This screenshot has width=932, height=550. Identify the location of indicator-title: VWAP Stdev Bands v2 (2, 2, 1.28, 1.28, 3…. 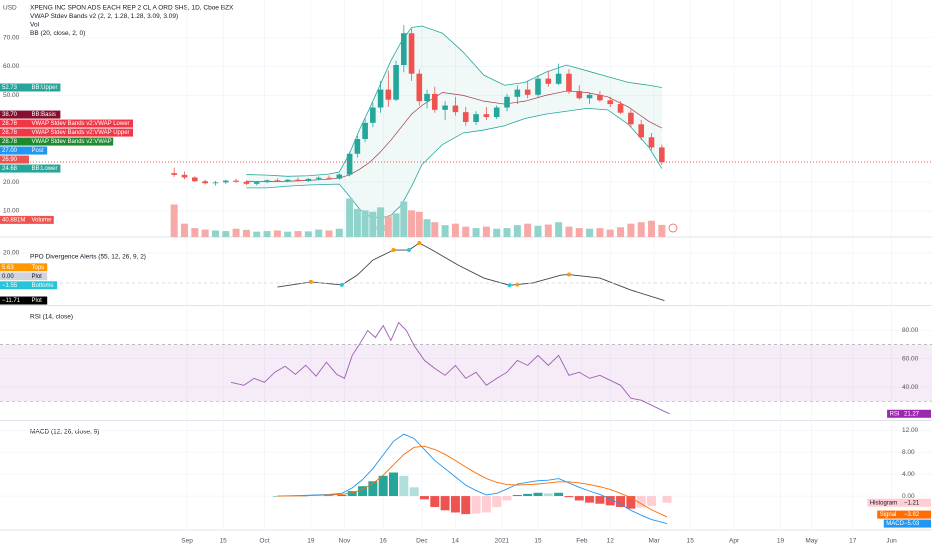
(104, 16).